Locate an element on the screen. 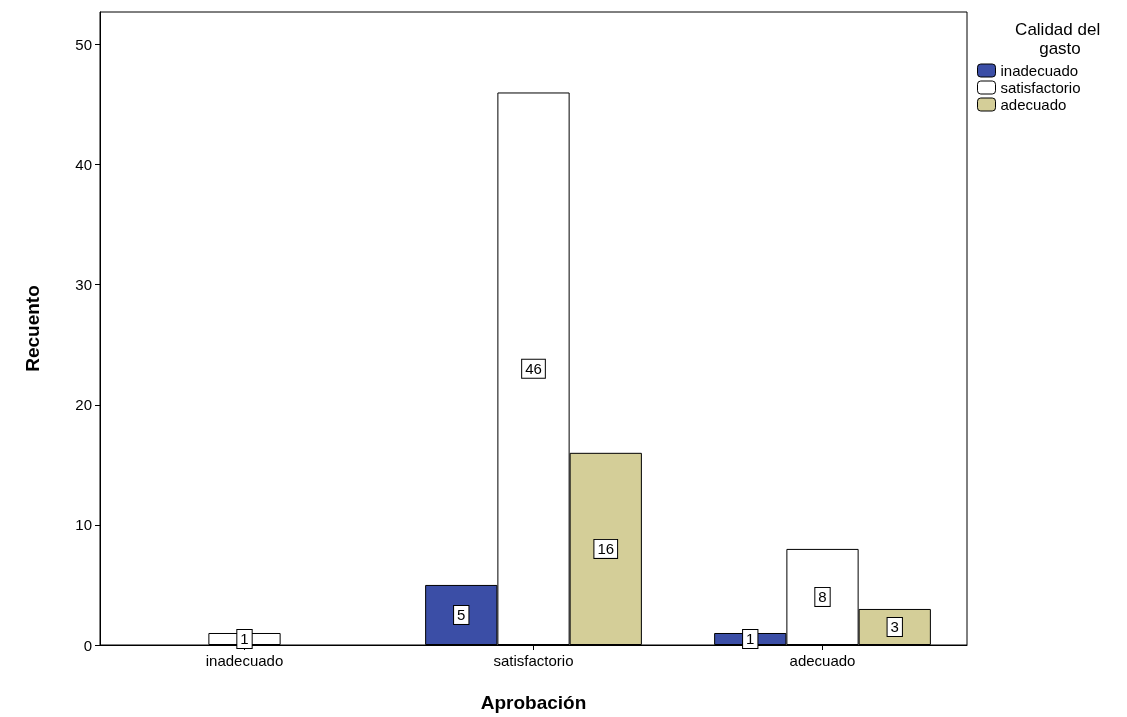 This screenshot has height=717, width=1127. y-axis-title: Recuento is located at coordinates (32, 328).